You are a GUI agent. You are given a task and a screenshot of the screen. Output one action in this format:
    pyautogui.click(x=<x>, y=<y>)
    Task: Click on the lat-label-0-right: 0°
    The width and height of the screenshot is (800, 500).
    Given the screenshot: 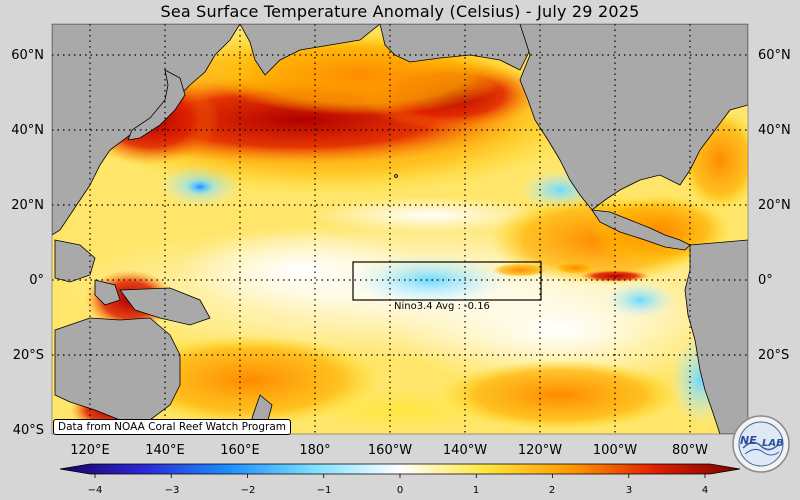 What is the action you would take?
    pyautogui.click(x=765, y=280)
    